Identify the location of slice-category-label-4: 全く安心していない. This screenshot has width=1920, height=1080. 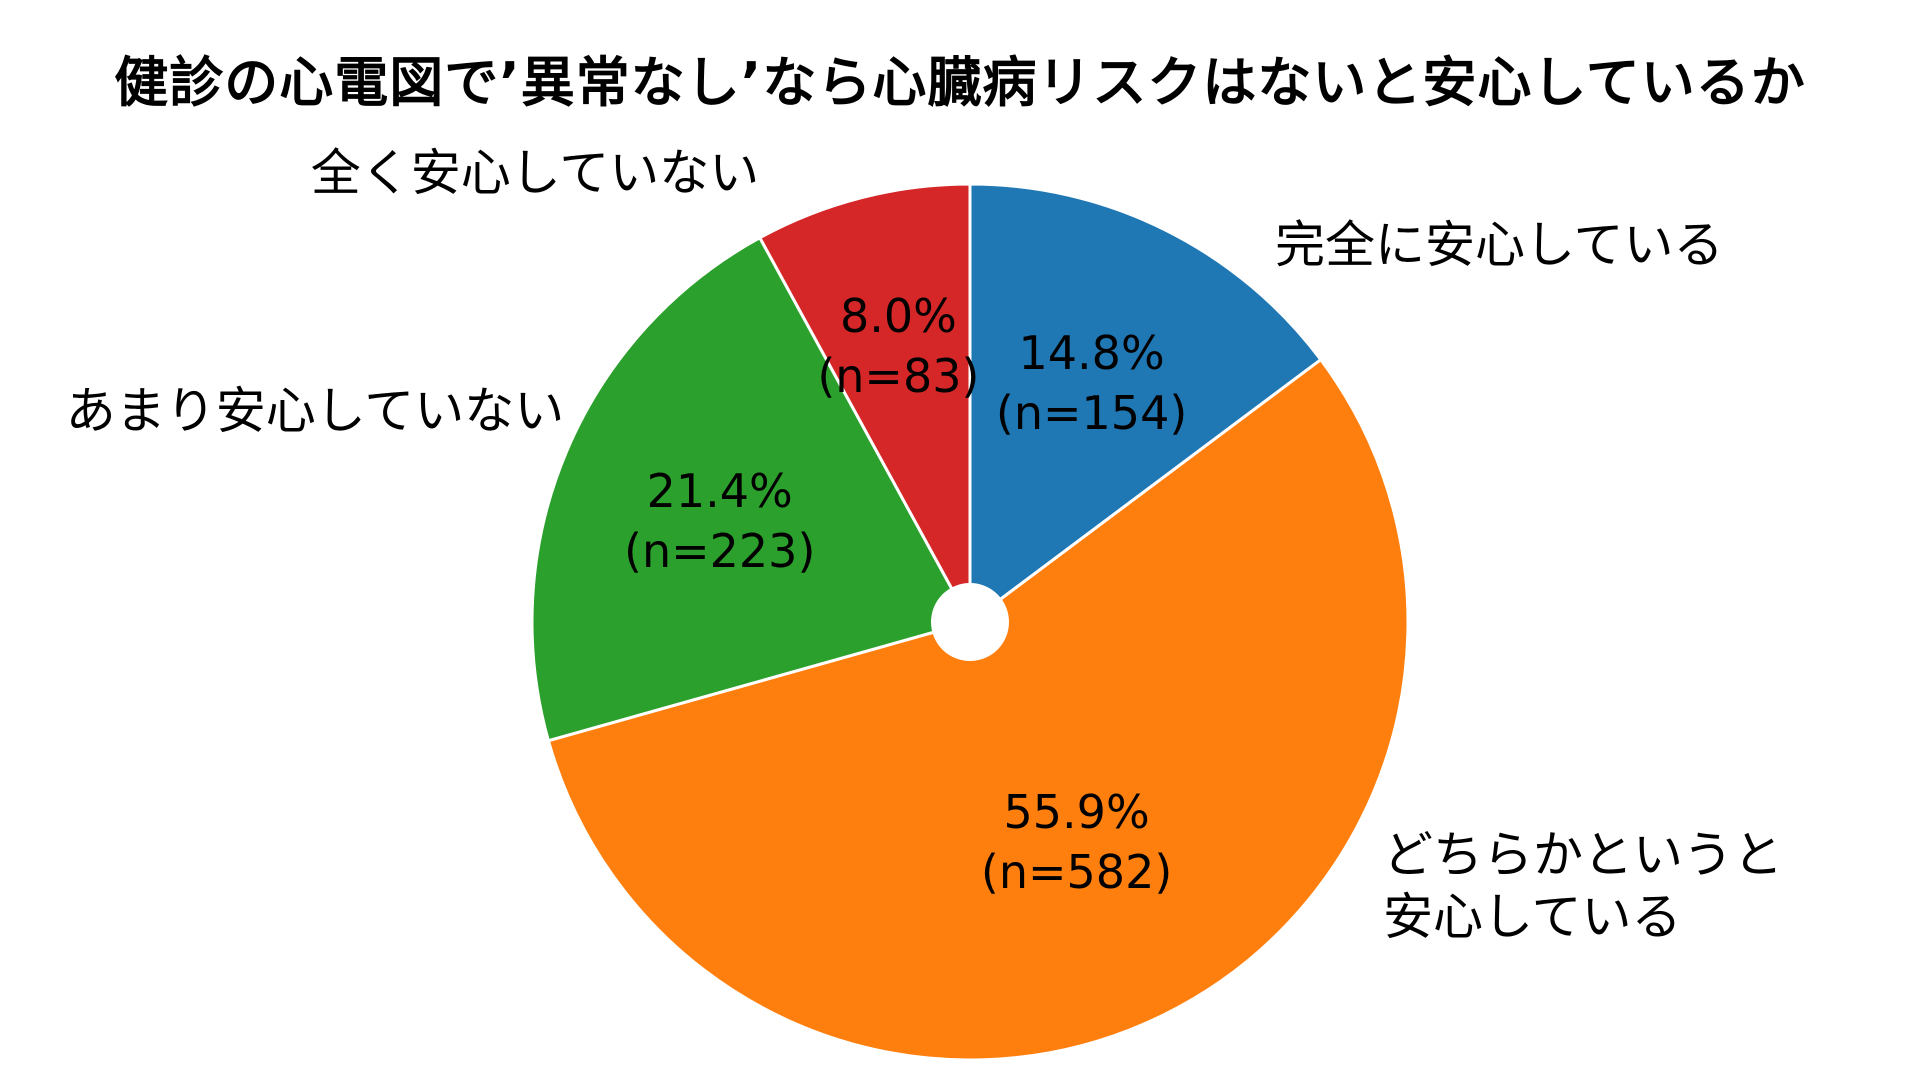
(535, 173).